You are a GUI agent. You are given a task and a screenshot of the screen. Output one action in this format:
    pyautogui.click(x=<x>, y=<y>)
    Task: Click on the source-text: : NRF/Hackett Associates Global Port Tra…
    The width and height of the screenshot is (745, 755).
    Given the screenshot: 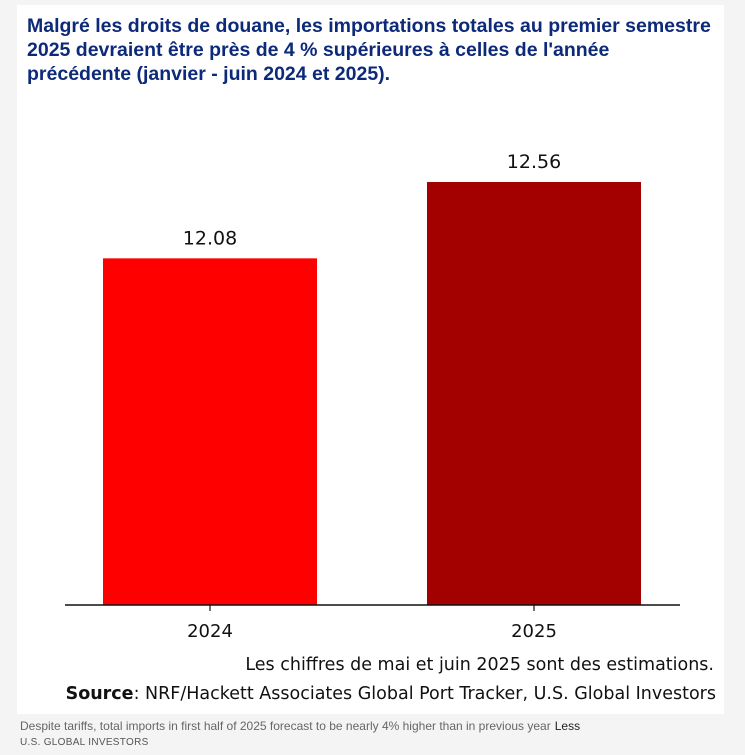 What is the action you would take?
    pyautogui.click(x=424, y=694)
    